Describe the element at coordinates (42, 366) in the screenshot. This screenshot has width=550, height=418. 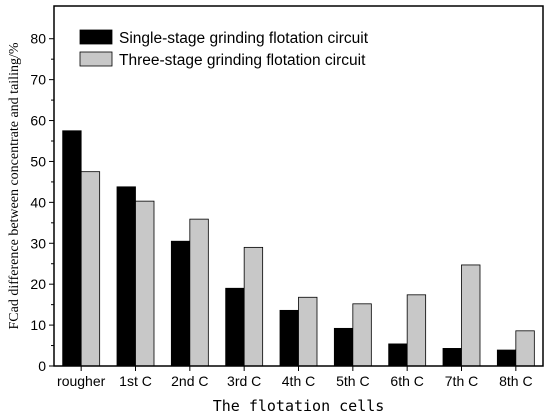
I see `y-tick-label: 0` at that location.